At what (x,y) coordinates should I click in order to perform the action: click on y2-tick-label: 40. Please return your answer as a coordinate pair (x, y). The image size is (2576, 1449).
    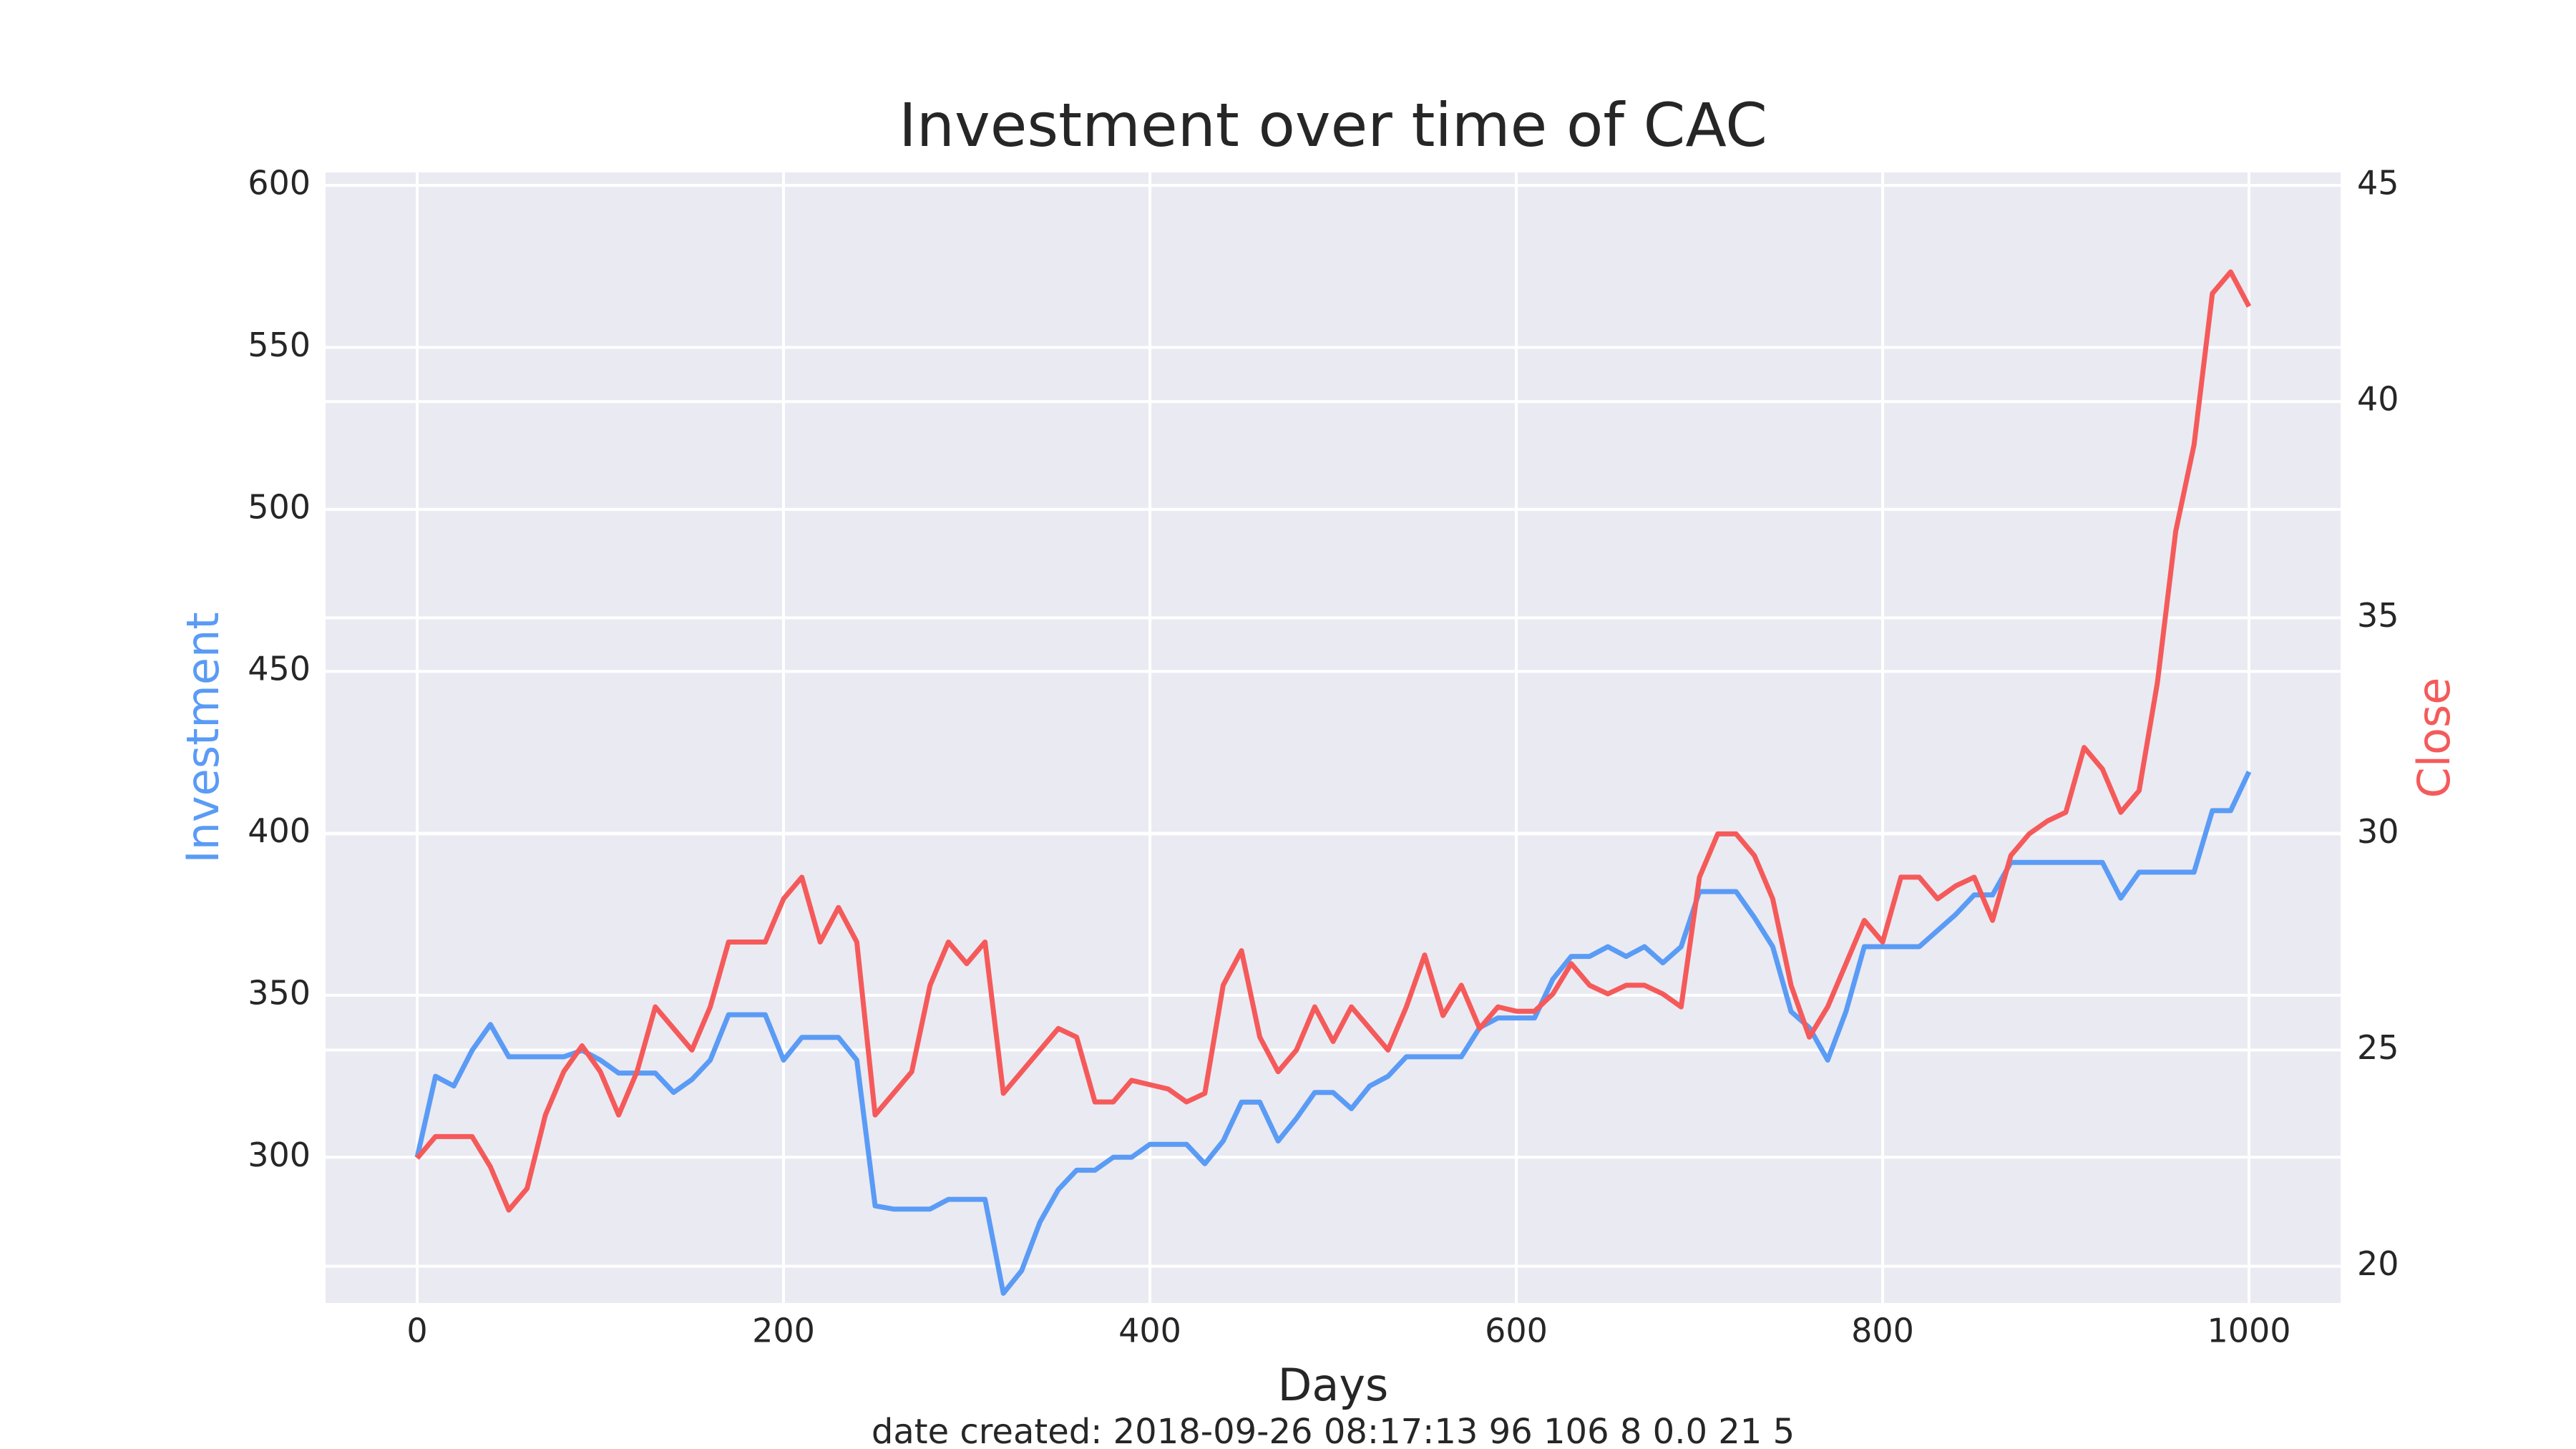
    Looking at the image, I should click on (2378, 399).